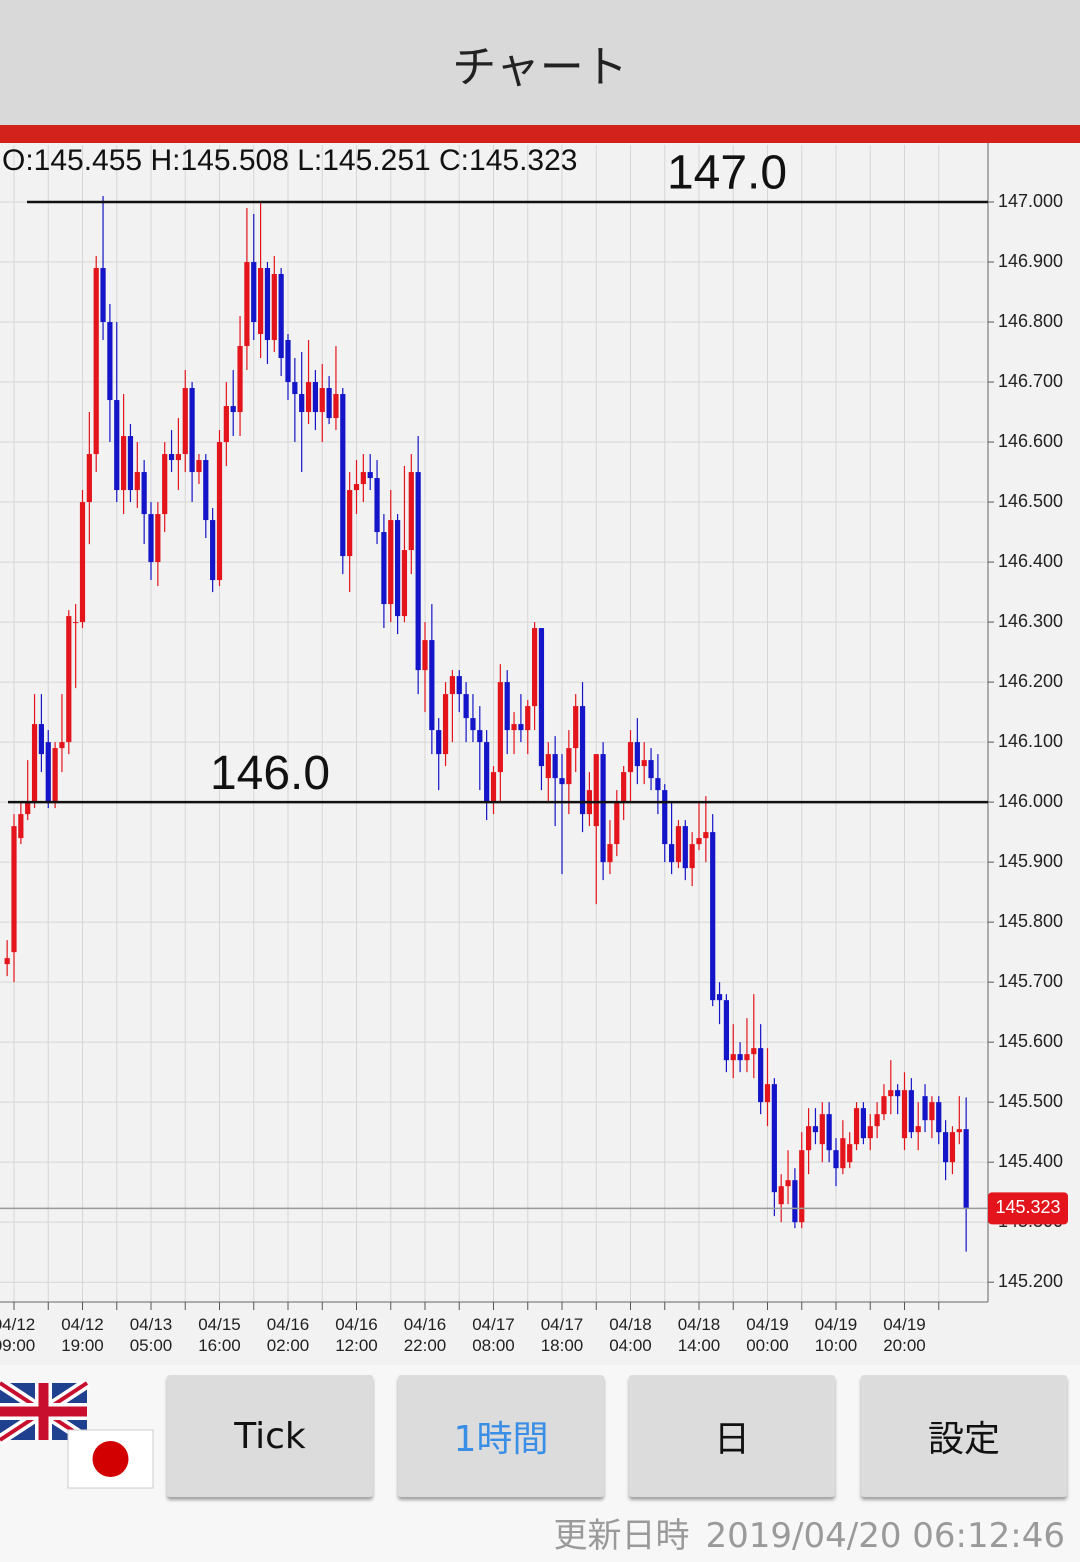 Image resolution: width=1080 pixels, height=1562 pixels. I want to click on y-tick-label: 147.000, so click(1030, 201).